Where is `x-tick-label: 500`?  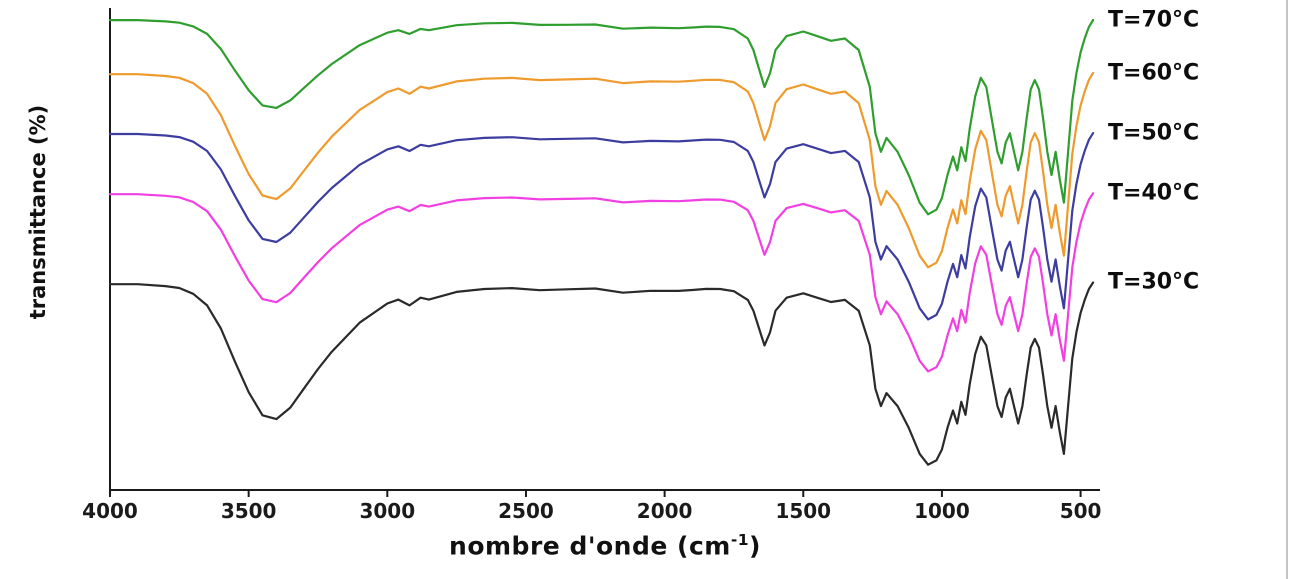
x-tick-label: 500 is located at coordinates (1081, 511).